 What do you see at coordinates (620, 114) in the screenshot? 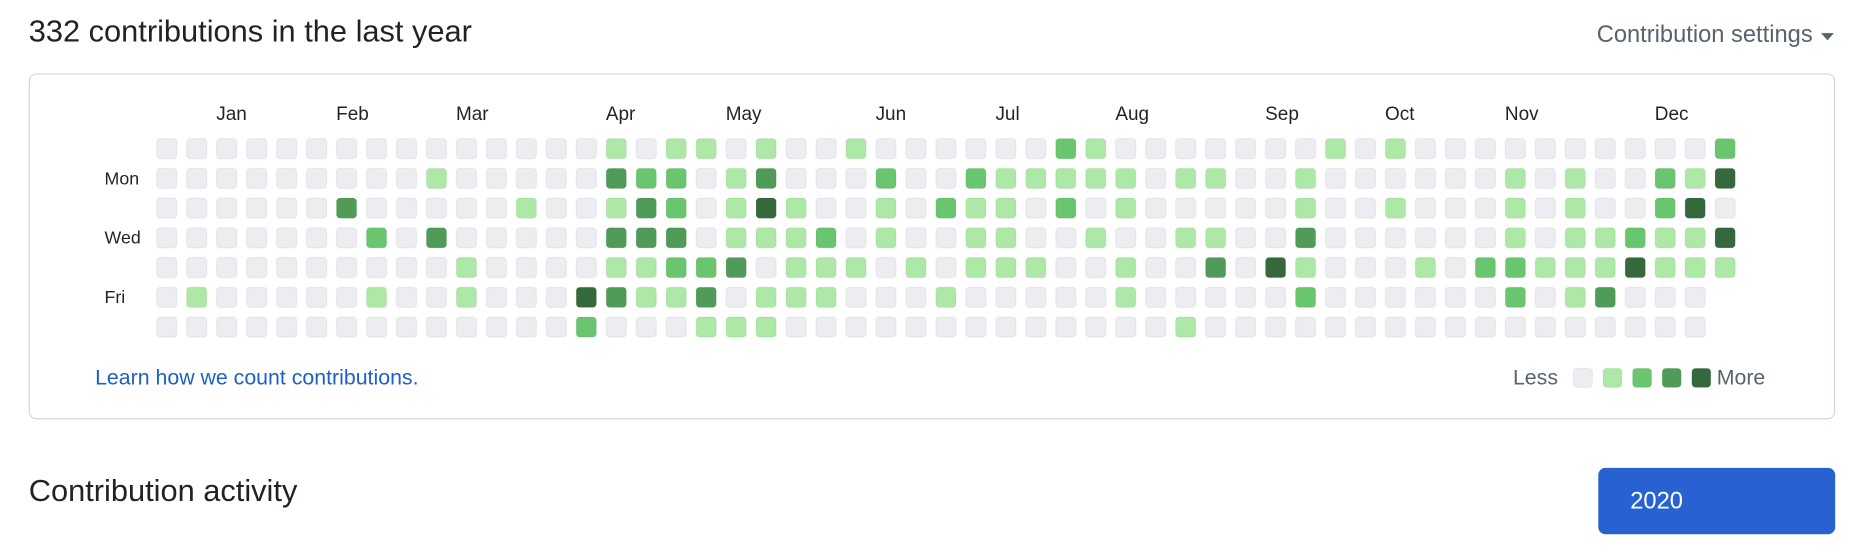
I see `month-label: Apr` at bounding box center [620, 114].